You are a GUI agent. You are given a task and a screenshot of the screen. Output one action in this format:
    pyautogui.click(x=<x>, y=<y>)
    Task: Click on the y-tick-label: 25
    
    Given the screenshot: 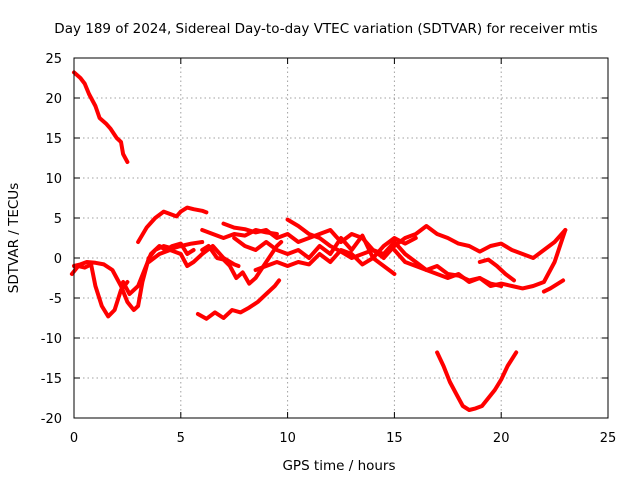 What is the action you would take?
    pyautogui.click(x=53, y=59)
    